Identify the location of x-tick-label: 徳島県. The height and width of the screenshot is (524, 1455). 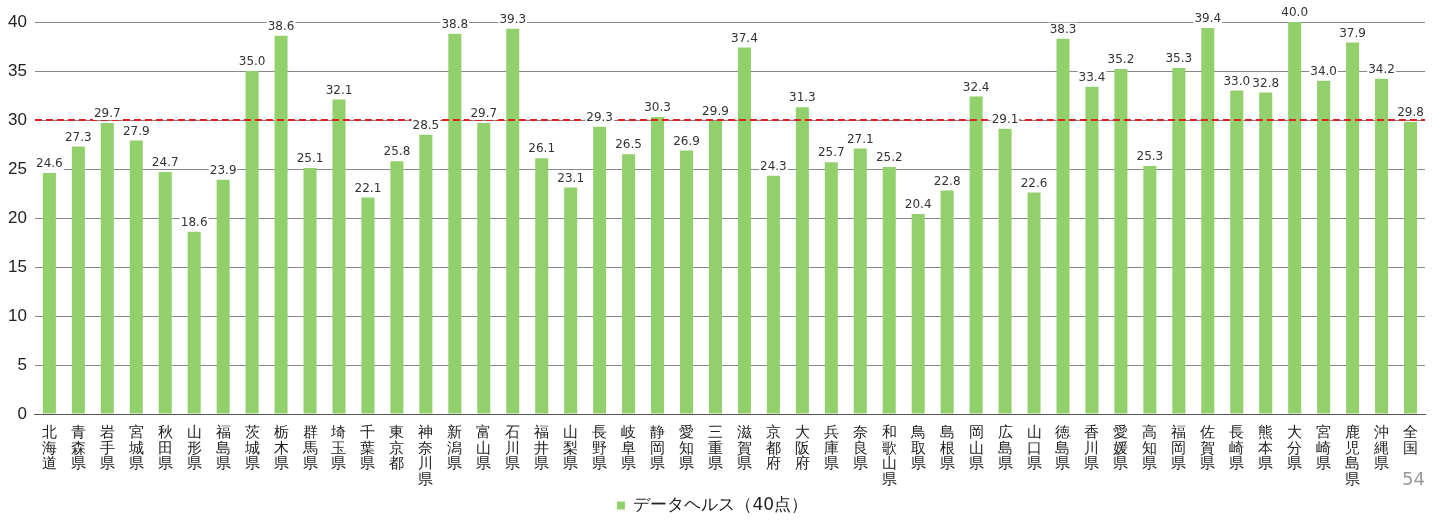
(1063, 447).